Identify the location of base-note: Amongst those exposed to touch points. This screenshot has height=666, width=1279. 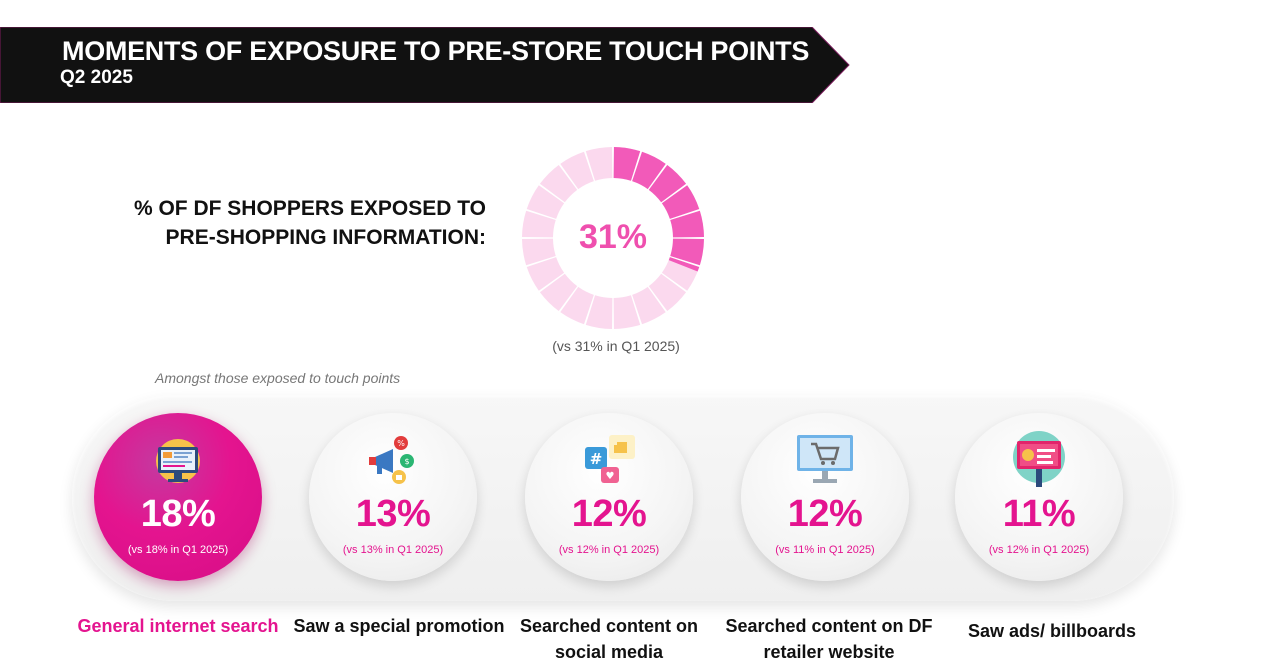
(278, 378).